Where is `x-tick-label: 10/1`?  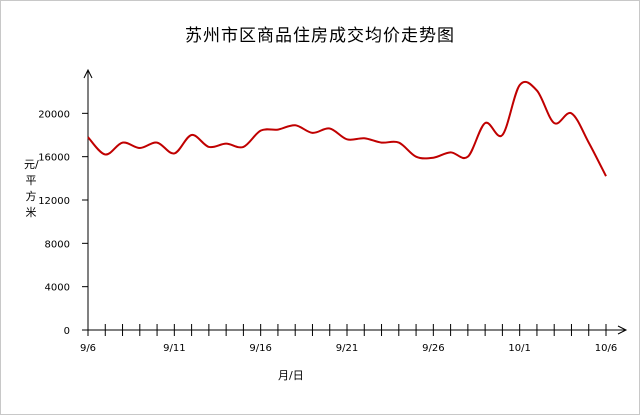
x-tick-label: 10/1 is located at coordinates (519, 348).